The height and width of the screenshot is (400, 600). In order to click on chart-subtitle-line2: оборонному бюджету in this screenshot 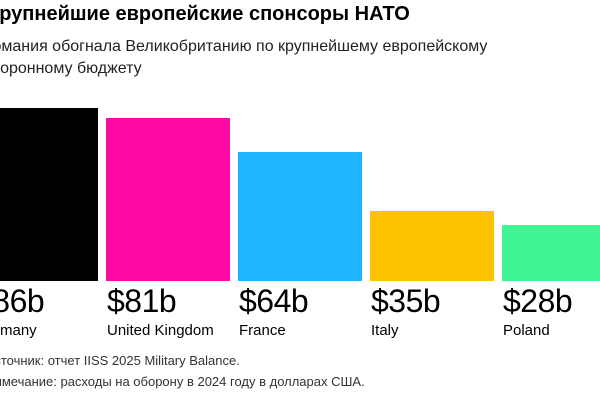, I will do `click(71, 68)`.